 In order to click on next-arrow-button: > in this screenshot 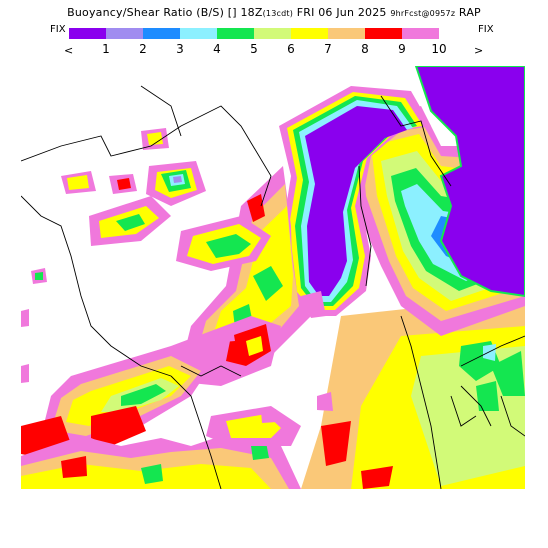, I will do `click(479, 50)`.